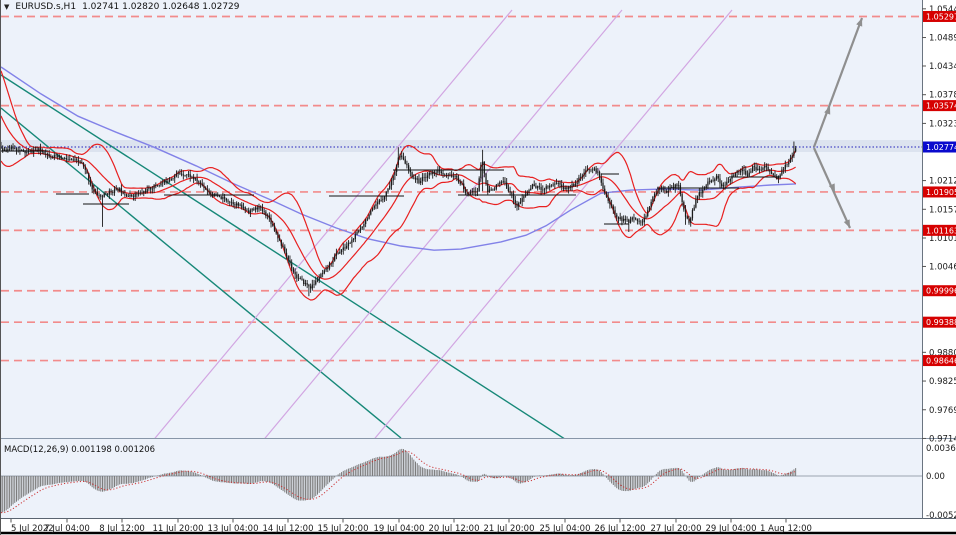 This screenshot has height=535, width=956. I want to click on forecast-arrow-line, so click(838, 82).